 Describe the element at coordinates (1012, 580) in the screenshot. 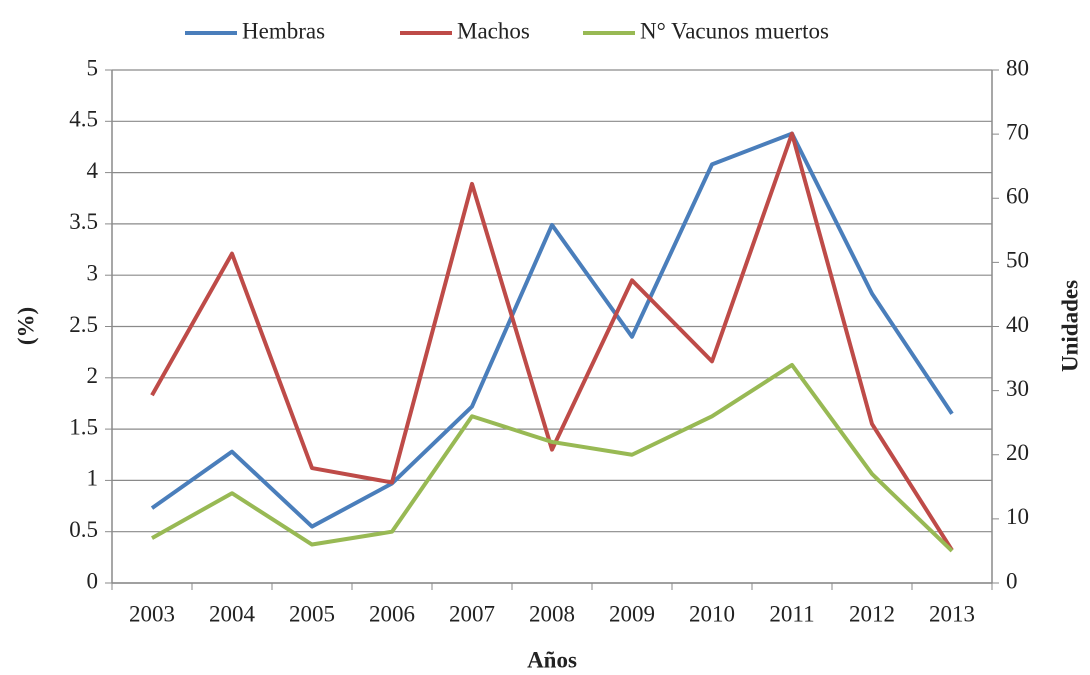

I see `y2-tick-label: 0` at that location.